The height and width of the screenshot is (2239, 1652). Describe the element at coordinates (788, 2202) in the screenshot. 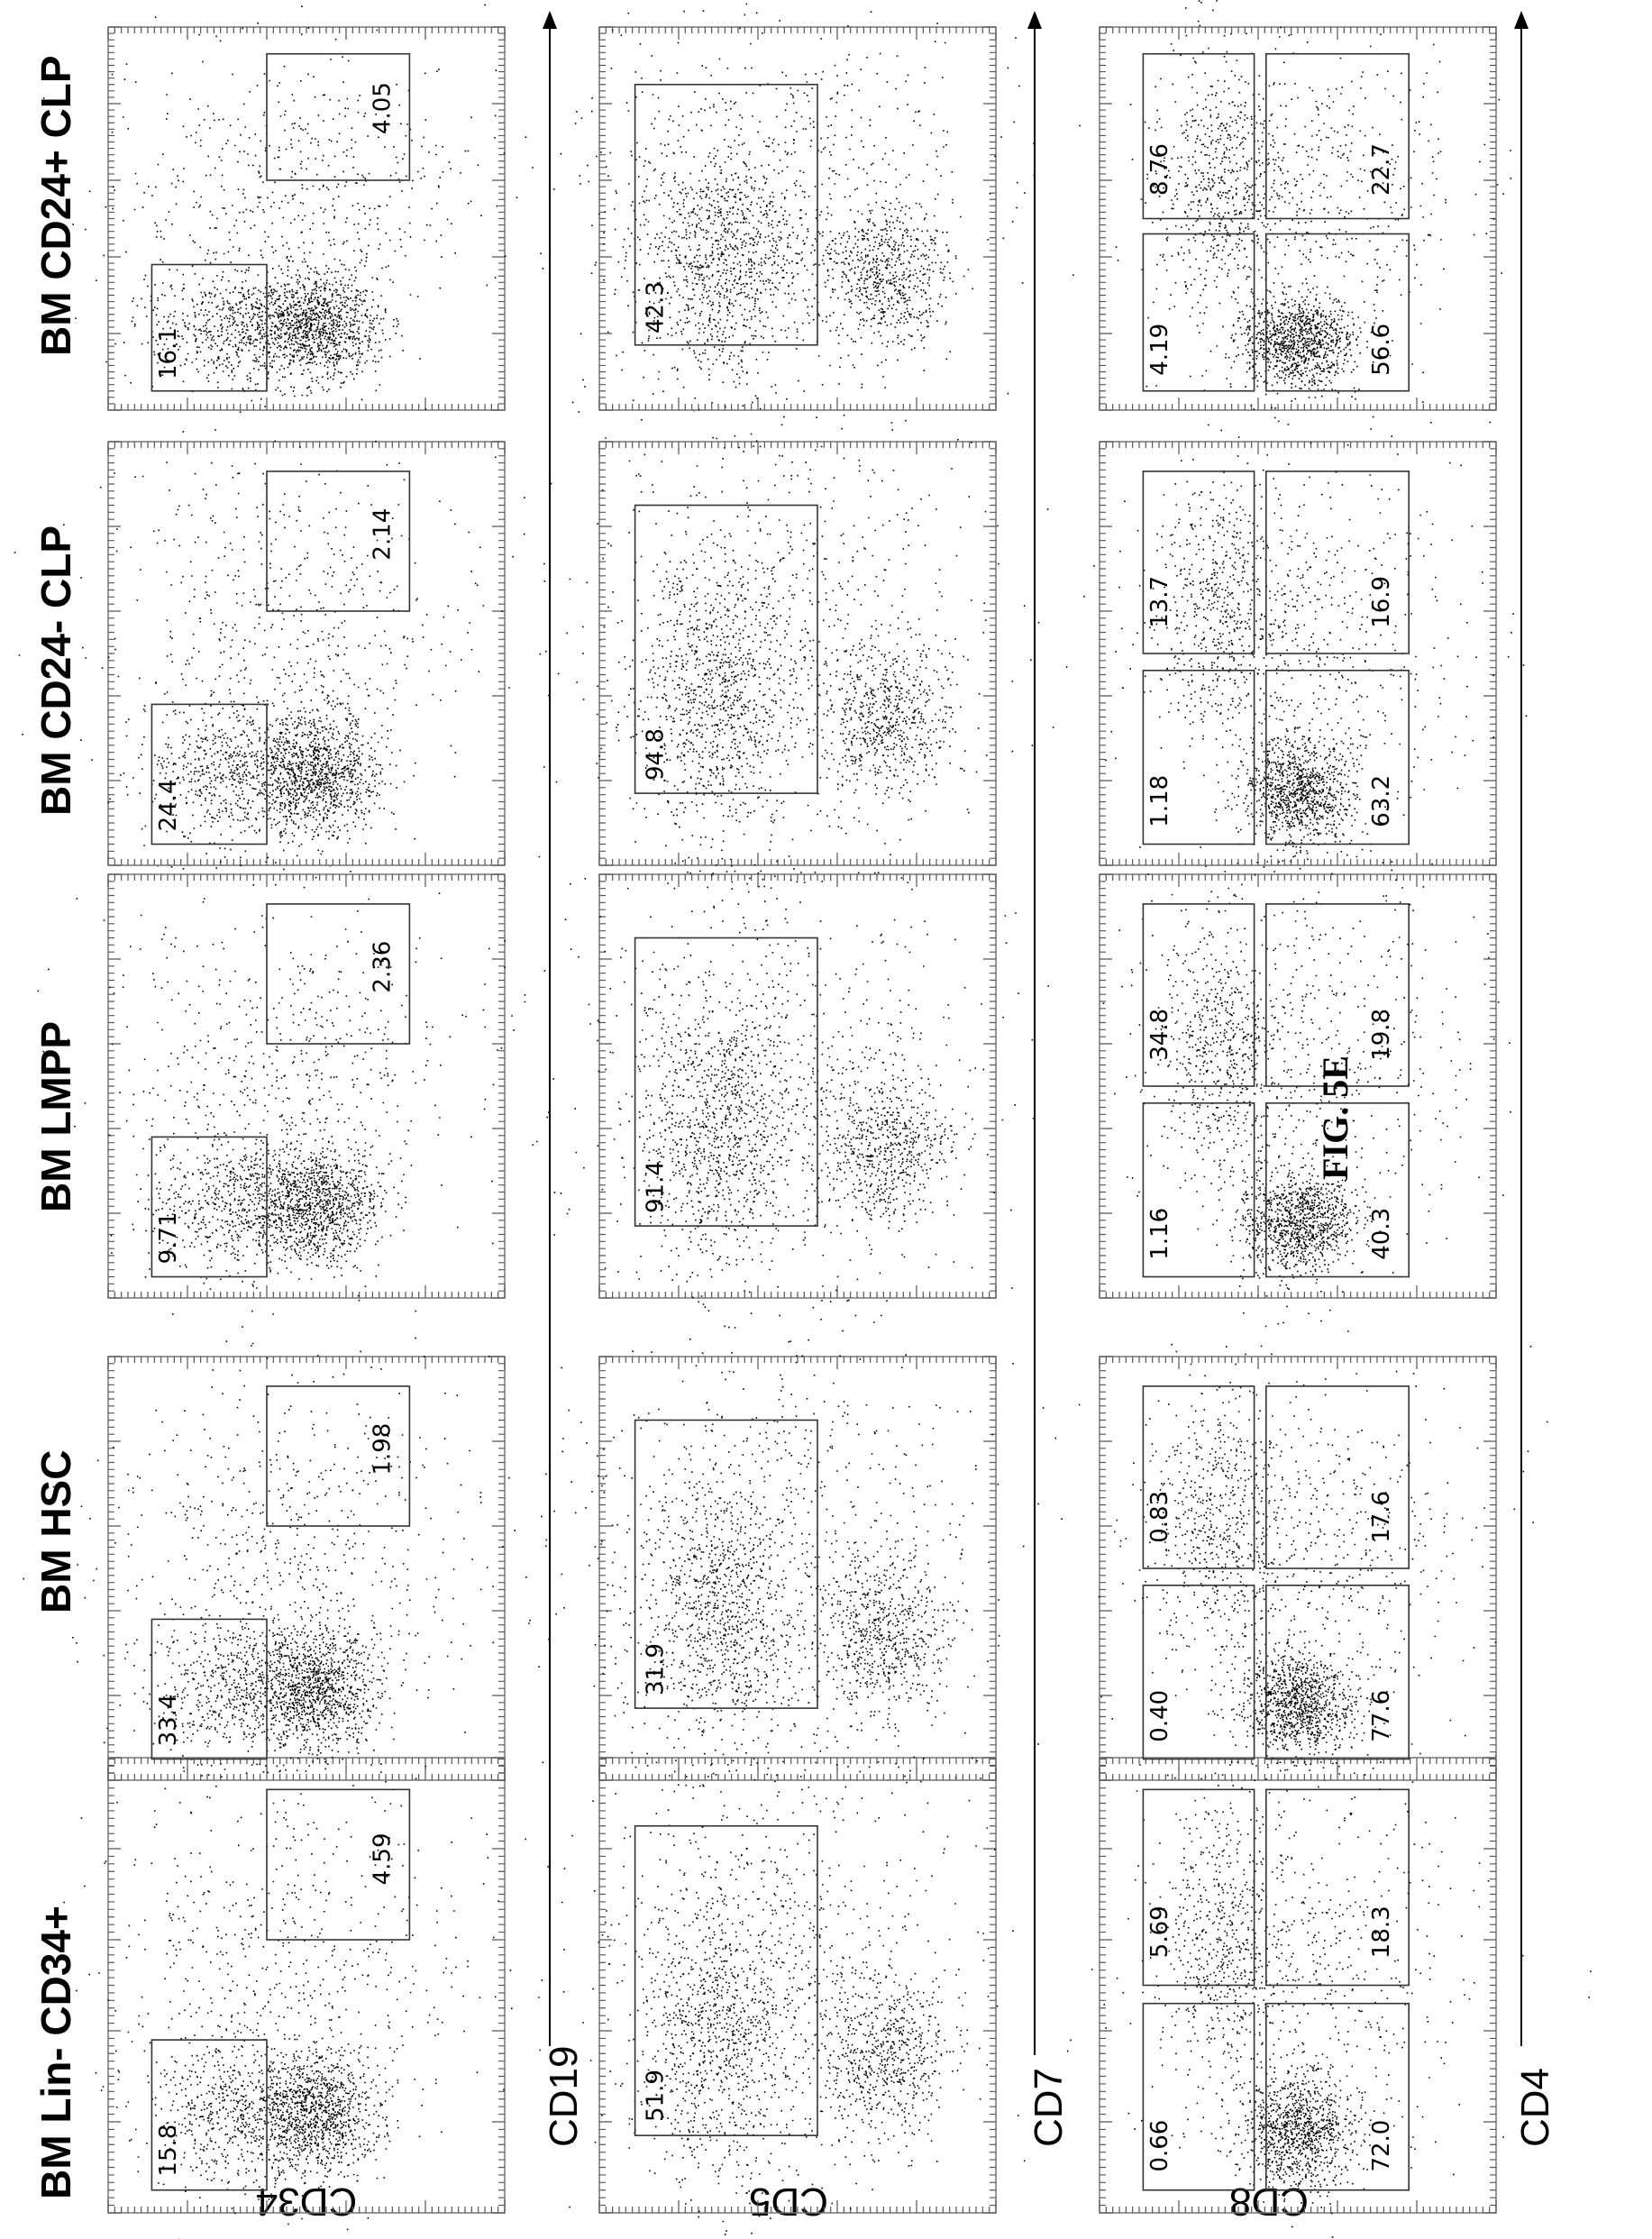

I see `y-axis-label-row2: CD5` at that location.